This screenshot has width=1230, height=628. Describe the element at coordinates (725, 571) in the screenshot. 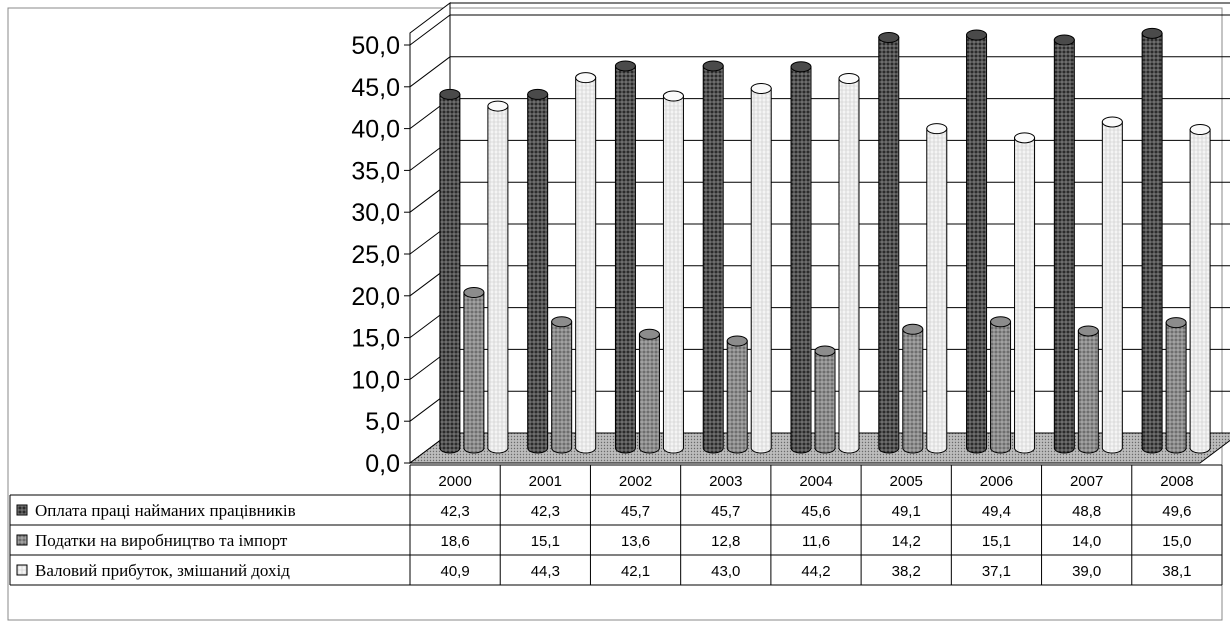

I see `data-label: 43,0` at that location.